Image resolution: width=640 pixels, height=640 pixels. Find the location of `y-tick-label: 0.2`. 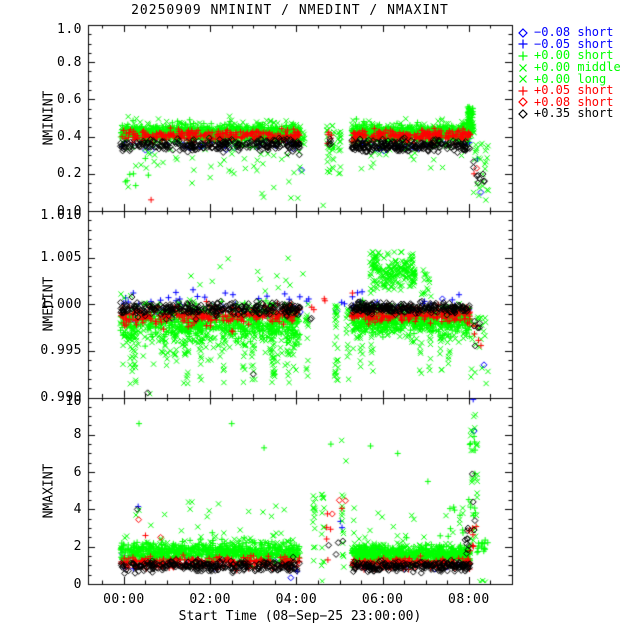

y-tick-label: 0.2 is located at coordinates (69, 174).